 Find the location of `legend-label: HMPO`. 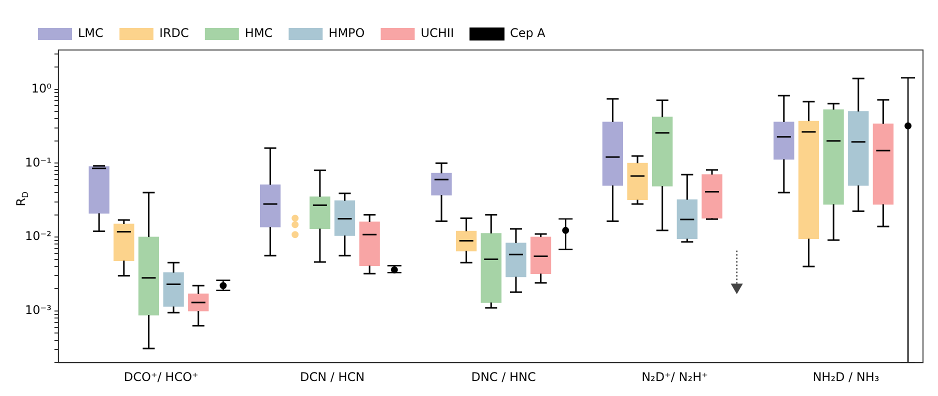

legend-label: HMPO is located at coordinates (346, 33).